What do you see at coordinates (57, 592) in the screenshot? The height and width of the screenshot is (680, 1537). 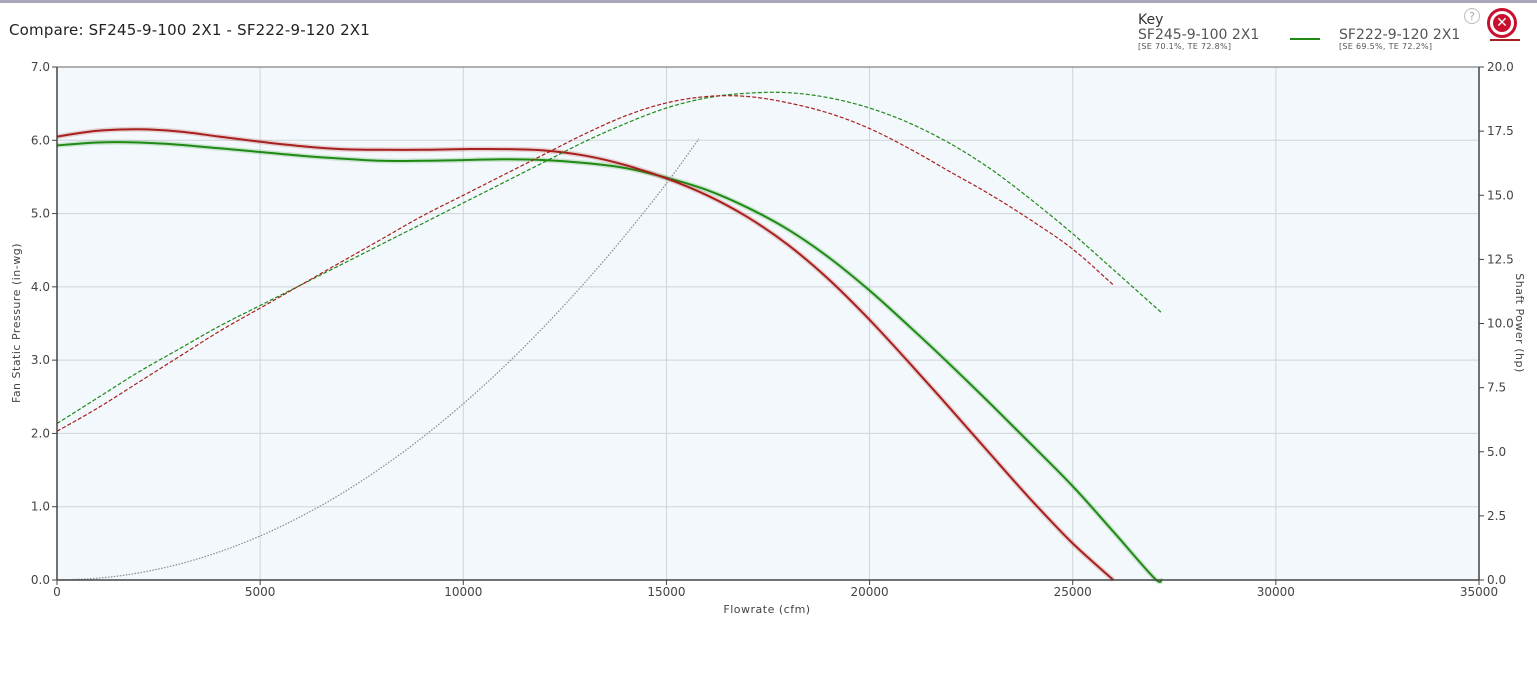 I see `x-tick-label: 0` at bounding box center [57, 592].